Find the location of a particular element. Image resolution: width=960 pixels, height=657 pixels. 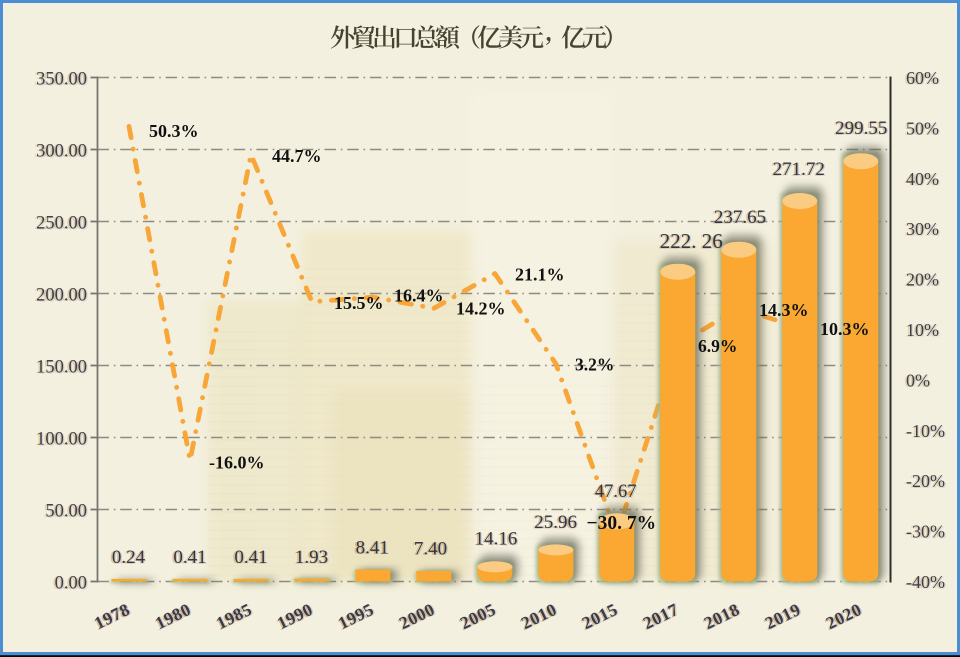

svg-text: 3.2% is located at coordinates (594, 365).